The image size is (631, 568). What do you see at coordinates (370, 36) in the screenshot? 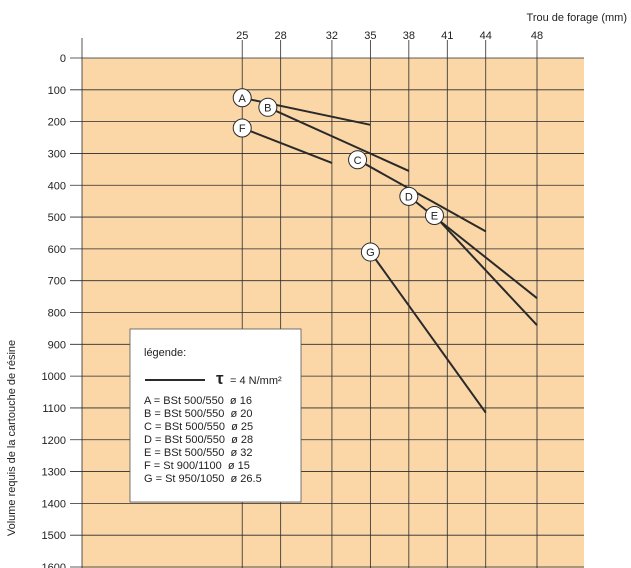
I see `x-tick-label: 35` at bounding box center [370, 36].